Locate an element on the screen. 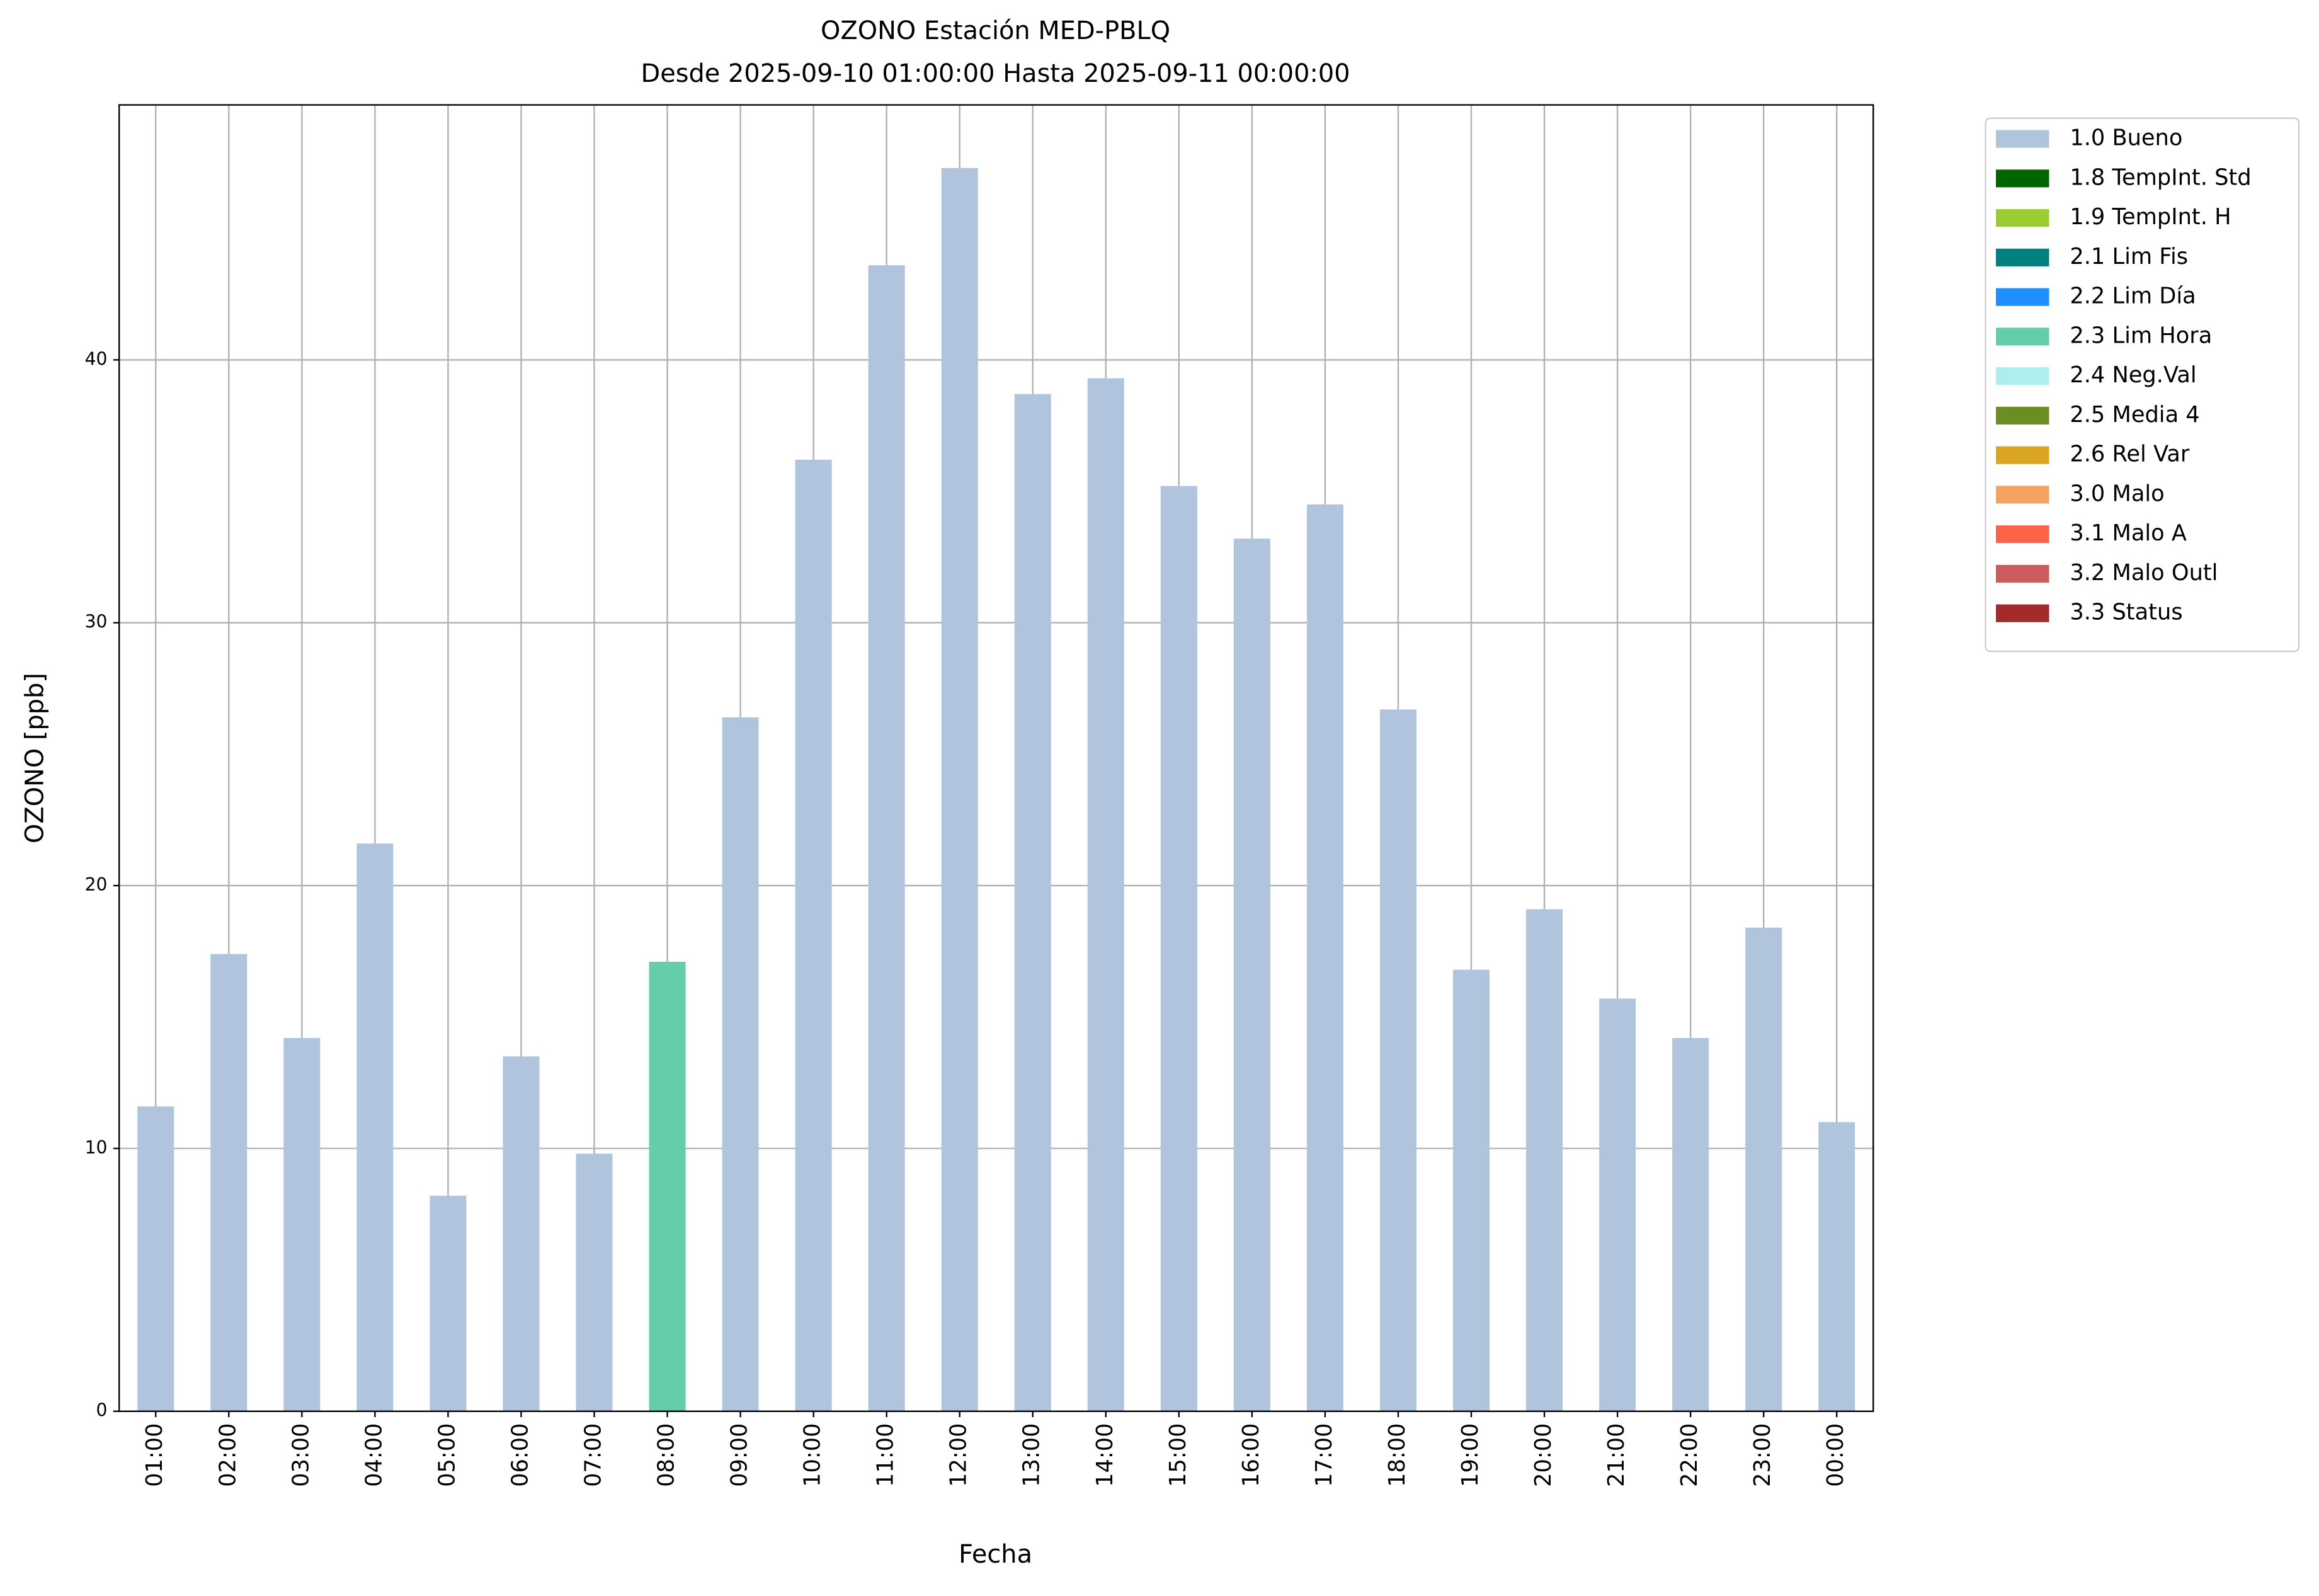 Image resolution: width=2319 pixels, height=1596 pixels. x-tick-label: 06:00 is located at coordinates (520, 1454).